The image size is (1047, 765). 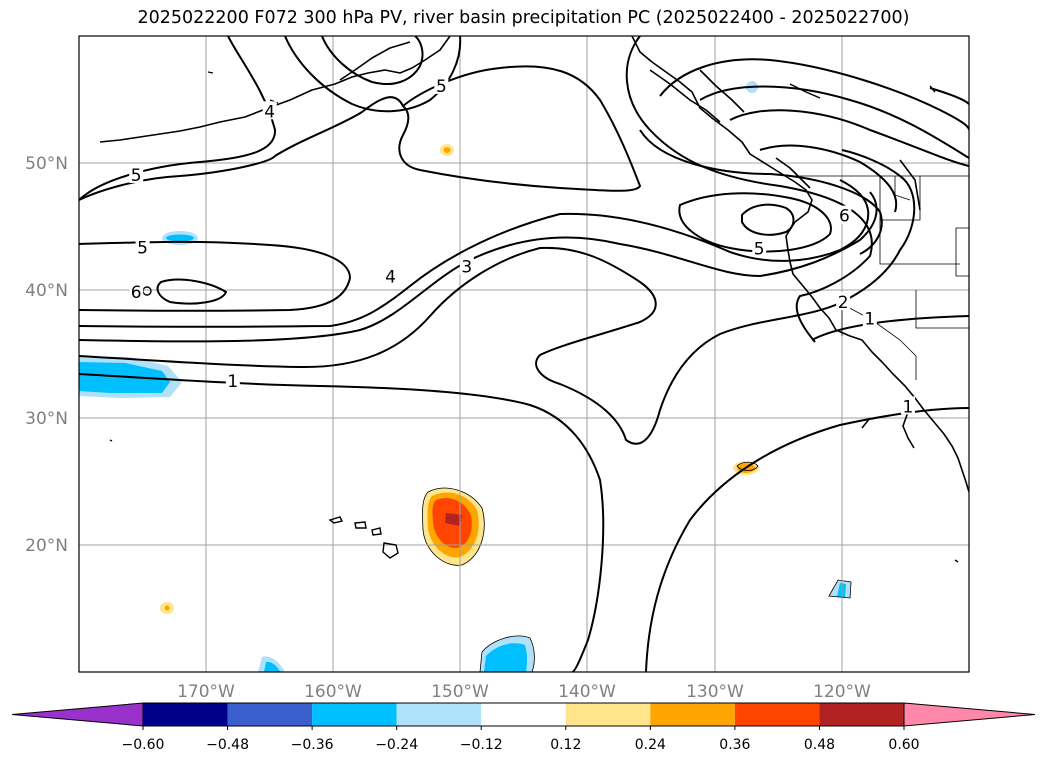 What do you see at coordinates (453, 526) in the screenshot?
I see `precip-blob-hawaii` at bounding box center [453, 526].